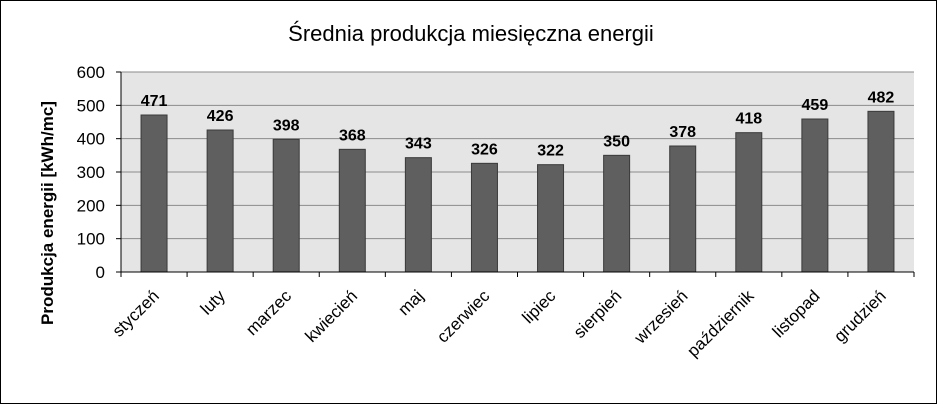 This screenshot has height=405, width=937. I want to click on x-tick-label-0: styczeń, so click(136, 313).